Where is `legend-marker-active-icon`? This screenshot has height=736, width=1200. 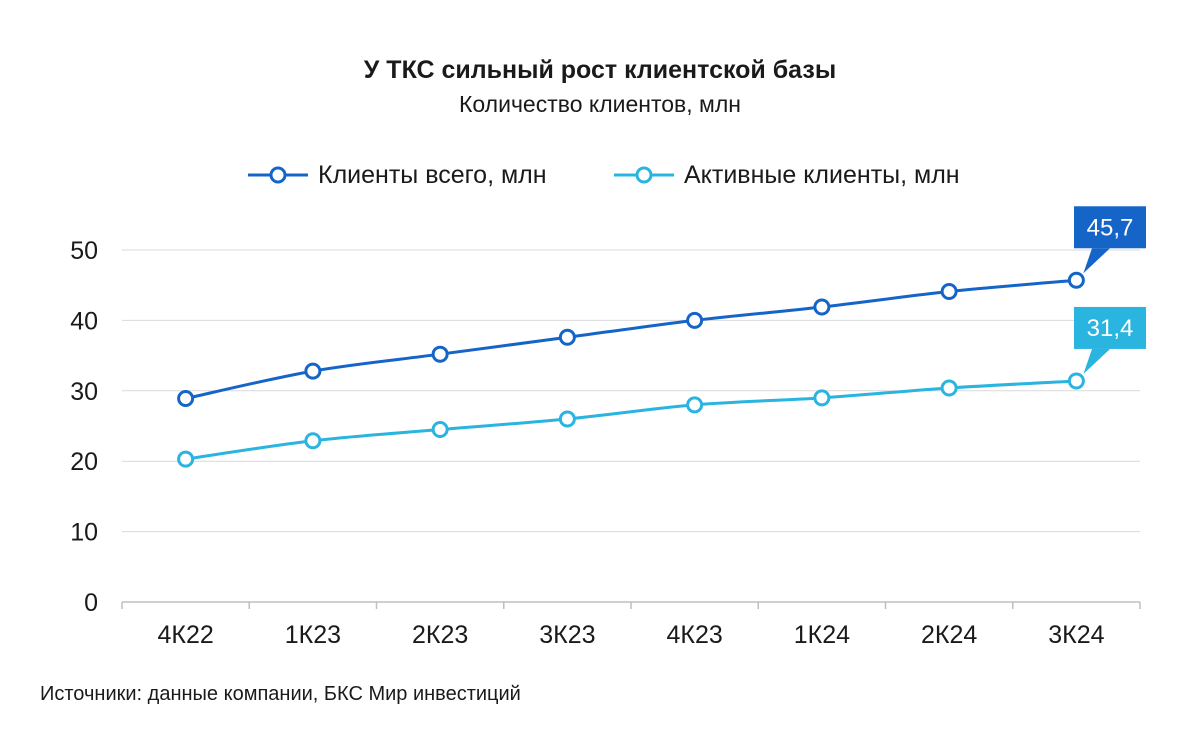
legend-marker-active-icon is located at coordinates (644, 175).